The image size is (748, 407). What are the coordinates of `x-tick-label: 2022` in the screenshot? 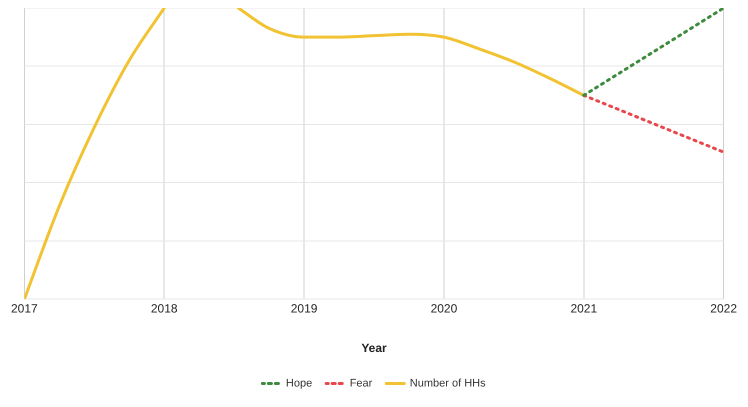 It's located at (724, 309).